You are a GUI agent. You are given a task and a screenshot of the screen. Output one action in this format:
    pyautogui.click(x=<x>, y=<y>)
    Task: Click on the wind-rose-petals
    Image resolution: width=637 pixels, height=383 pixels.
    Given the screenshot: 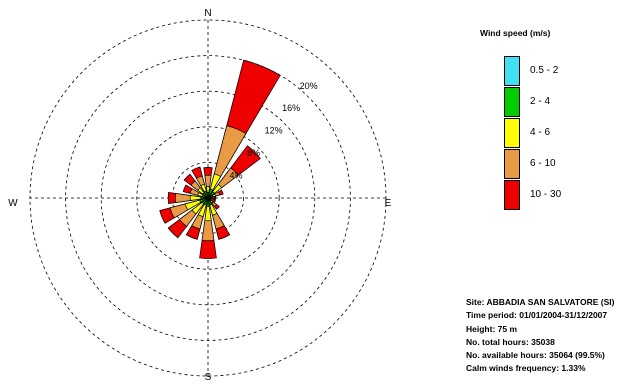 What is the action you would take?
    pyautogui.click(x=220, y=159)
    